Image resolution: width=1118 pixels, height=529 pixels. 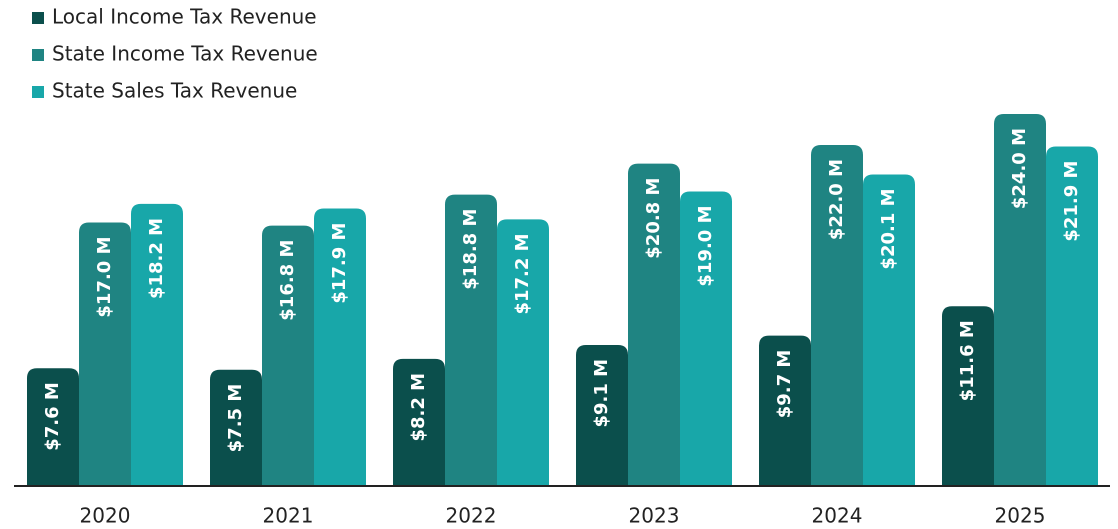 What do you see at coordinates (1071, 201) in the screenshot?
I see `value-label: $21.9 M` at bounding box center [1071, 201].